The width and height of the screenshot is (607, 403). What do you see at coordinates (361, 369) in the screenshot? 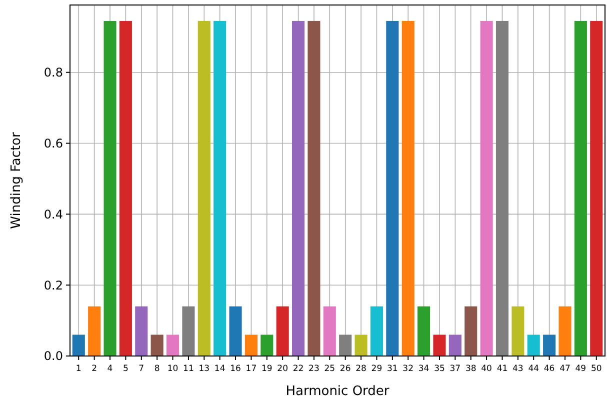
I see `x-tick-label: 28` at bounding box center [361, 369].